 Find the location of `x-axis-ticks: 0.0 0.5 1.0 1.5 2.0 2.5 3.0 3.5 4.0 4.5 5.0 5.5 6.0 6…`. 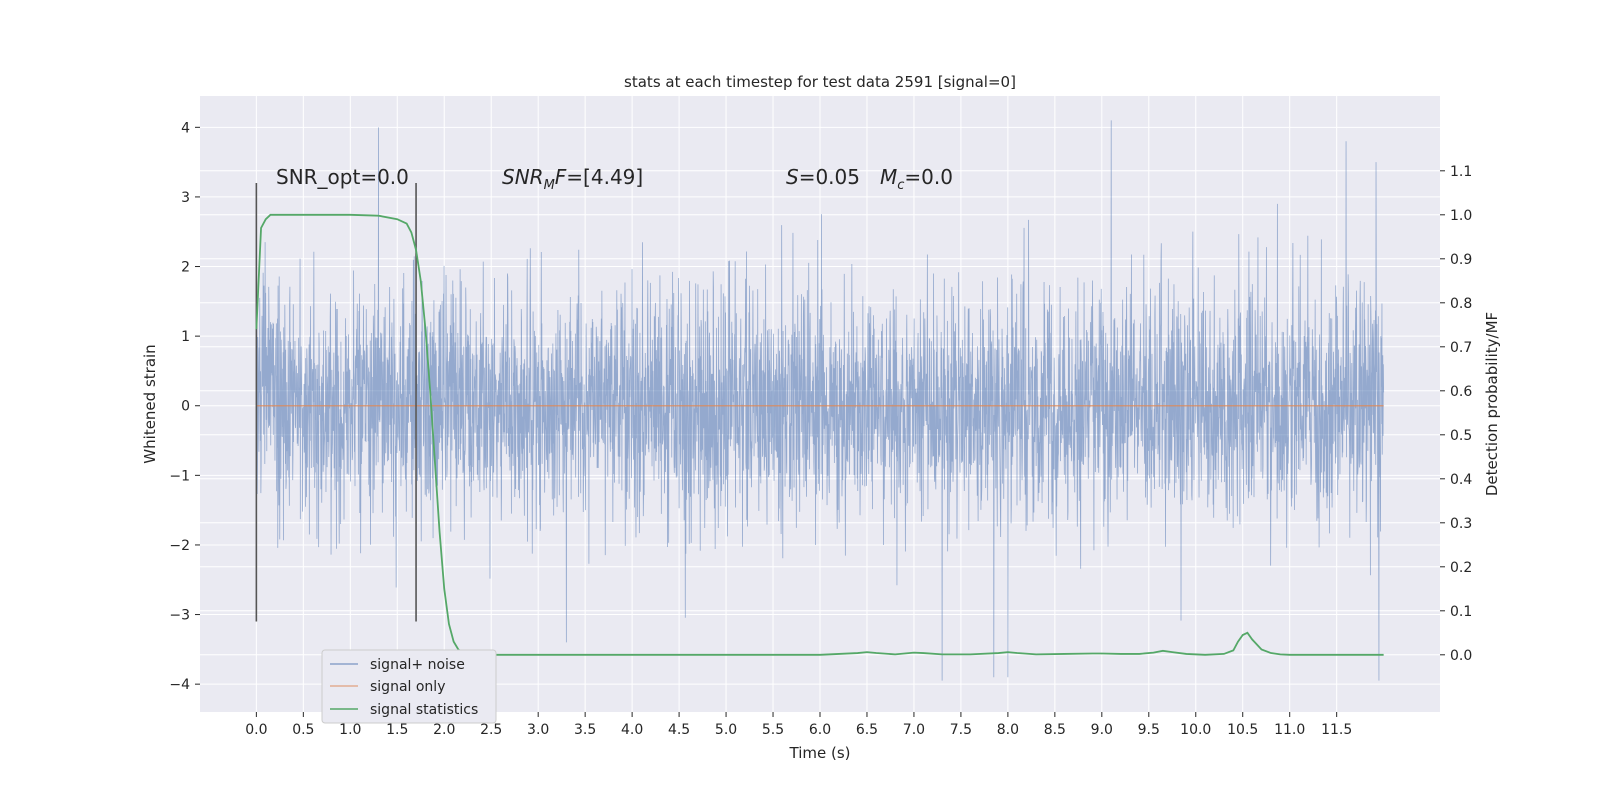

x-axis-ticks: 0.0 0.5 1.0 1.5 2.0 2.5 3.0 3.5 4.0 4.5 5.0 5.5 6.0 6… is located at coordinates (798, 725).